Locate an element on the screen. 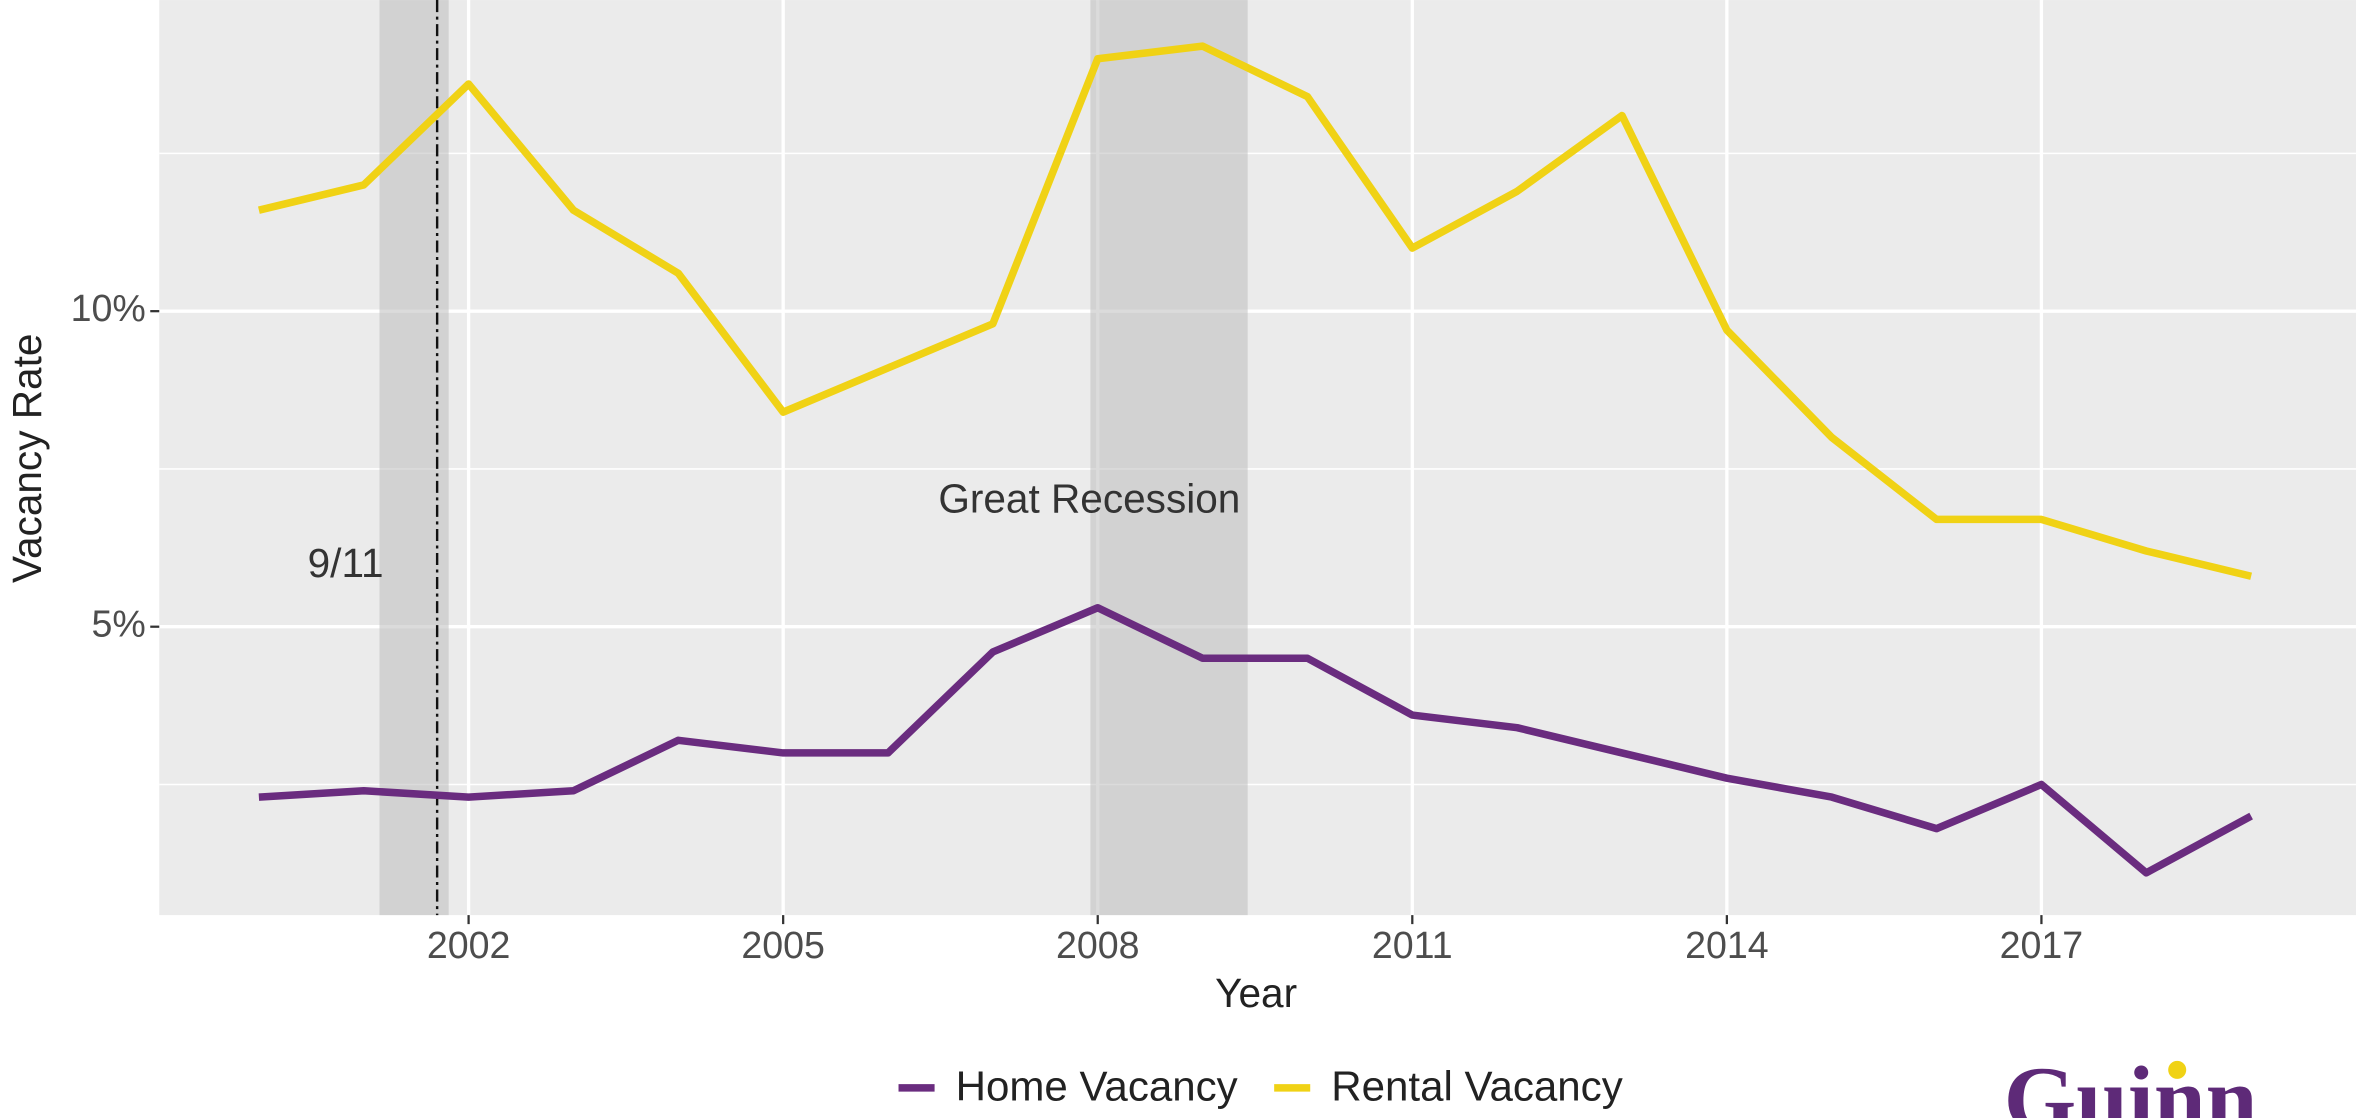 The image size is (2356, 1118). legend-label: Home Vacancy is located at coordinates (1097, 1086).